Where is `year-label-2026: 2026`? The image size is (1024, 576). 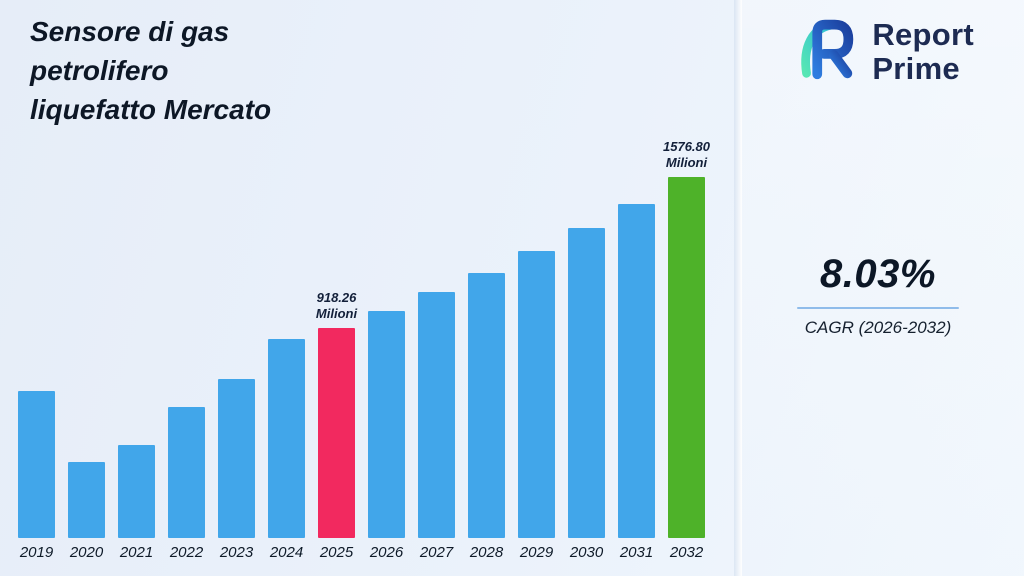
year-label-2026: 2026 is located at coordinates (386, 552).